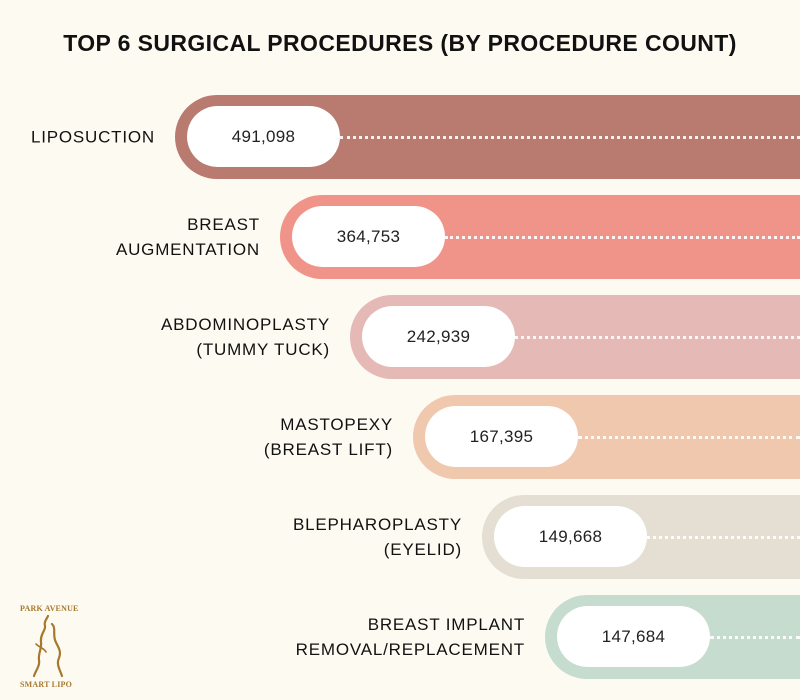 Image resolution: width=800 pixels, height=700 pixels. What do you see at coordinates (48, 646) in the screenshot?
I see `figure-silhouette-icon` at bounding box center [48, 646].